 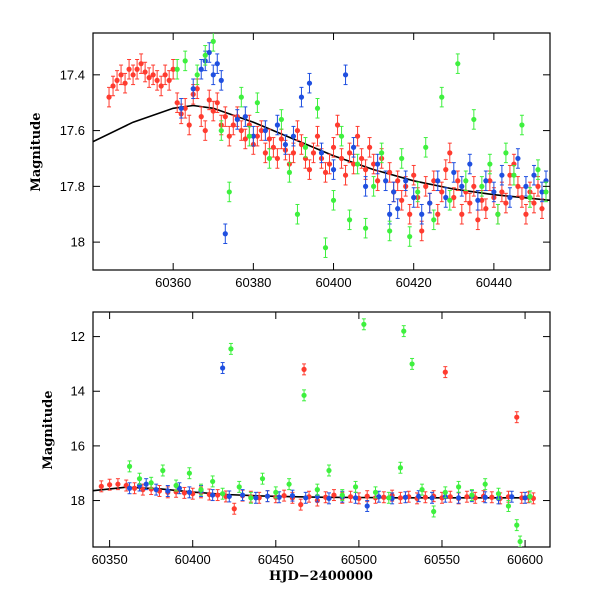 I want to click on bottom-y-tick-label: 16, so click(x=78, y=445).